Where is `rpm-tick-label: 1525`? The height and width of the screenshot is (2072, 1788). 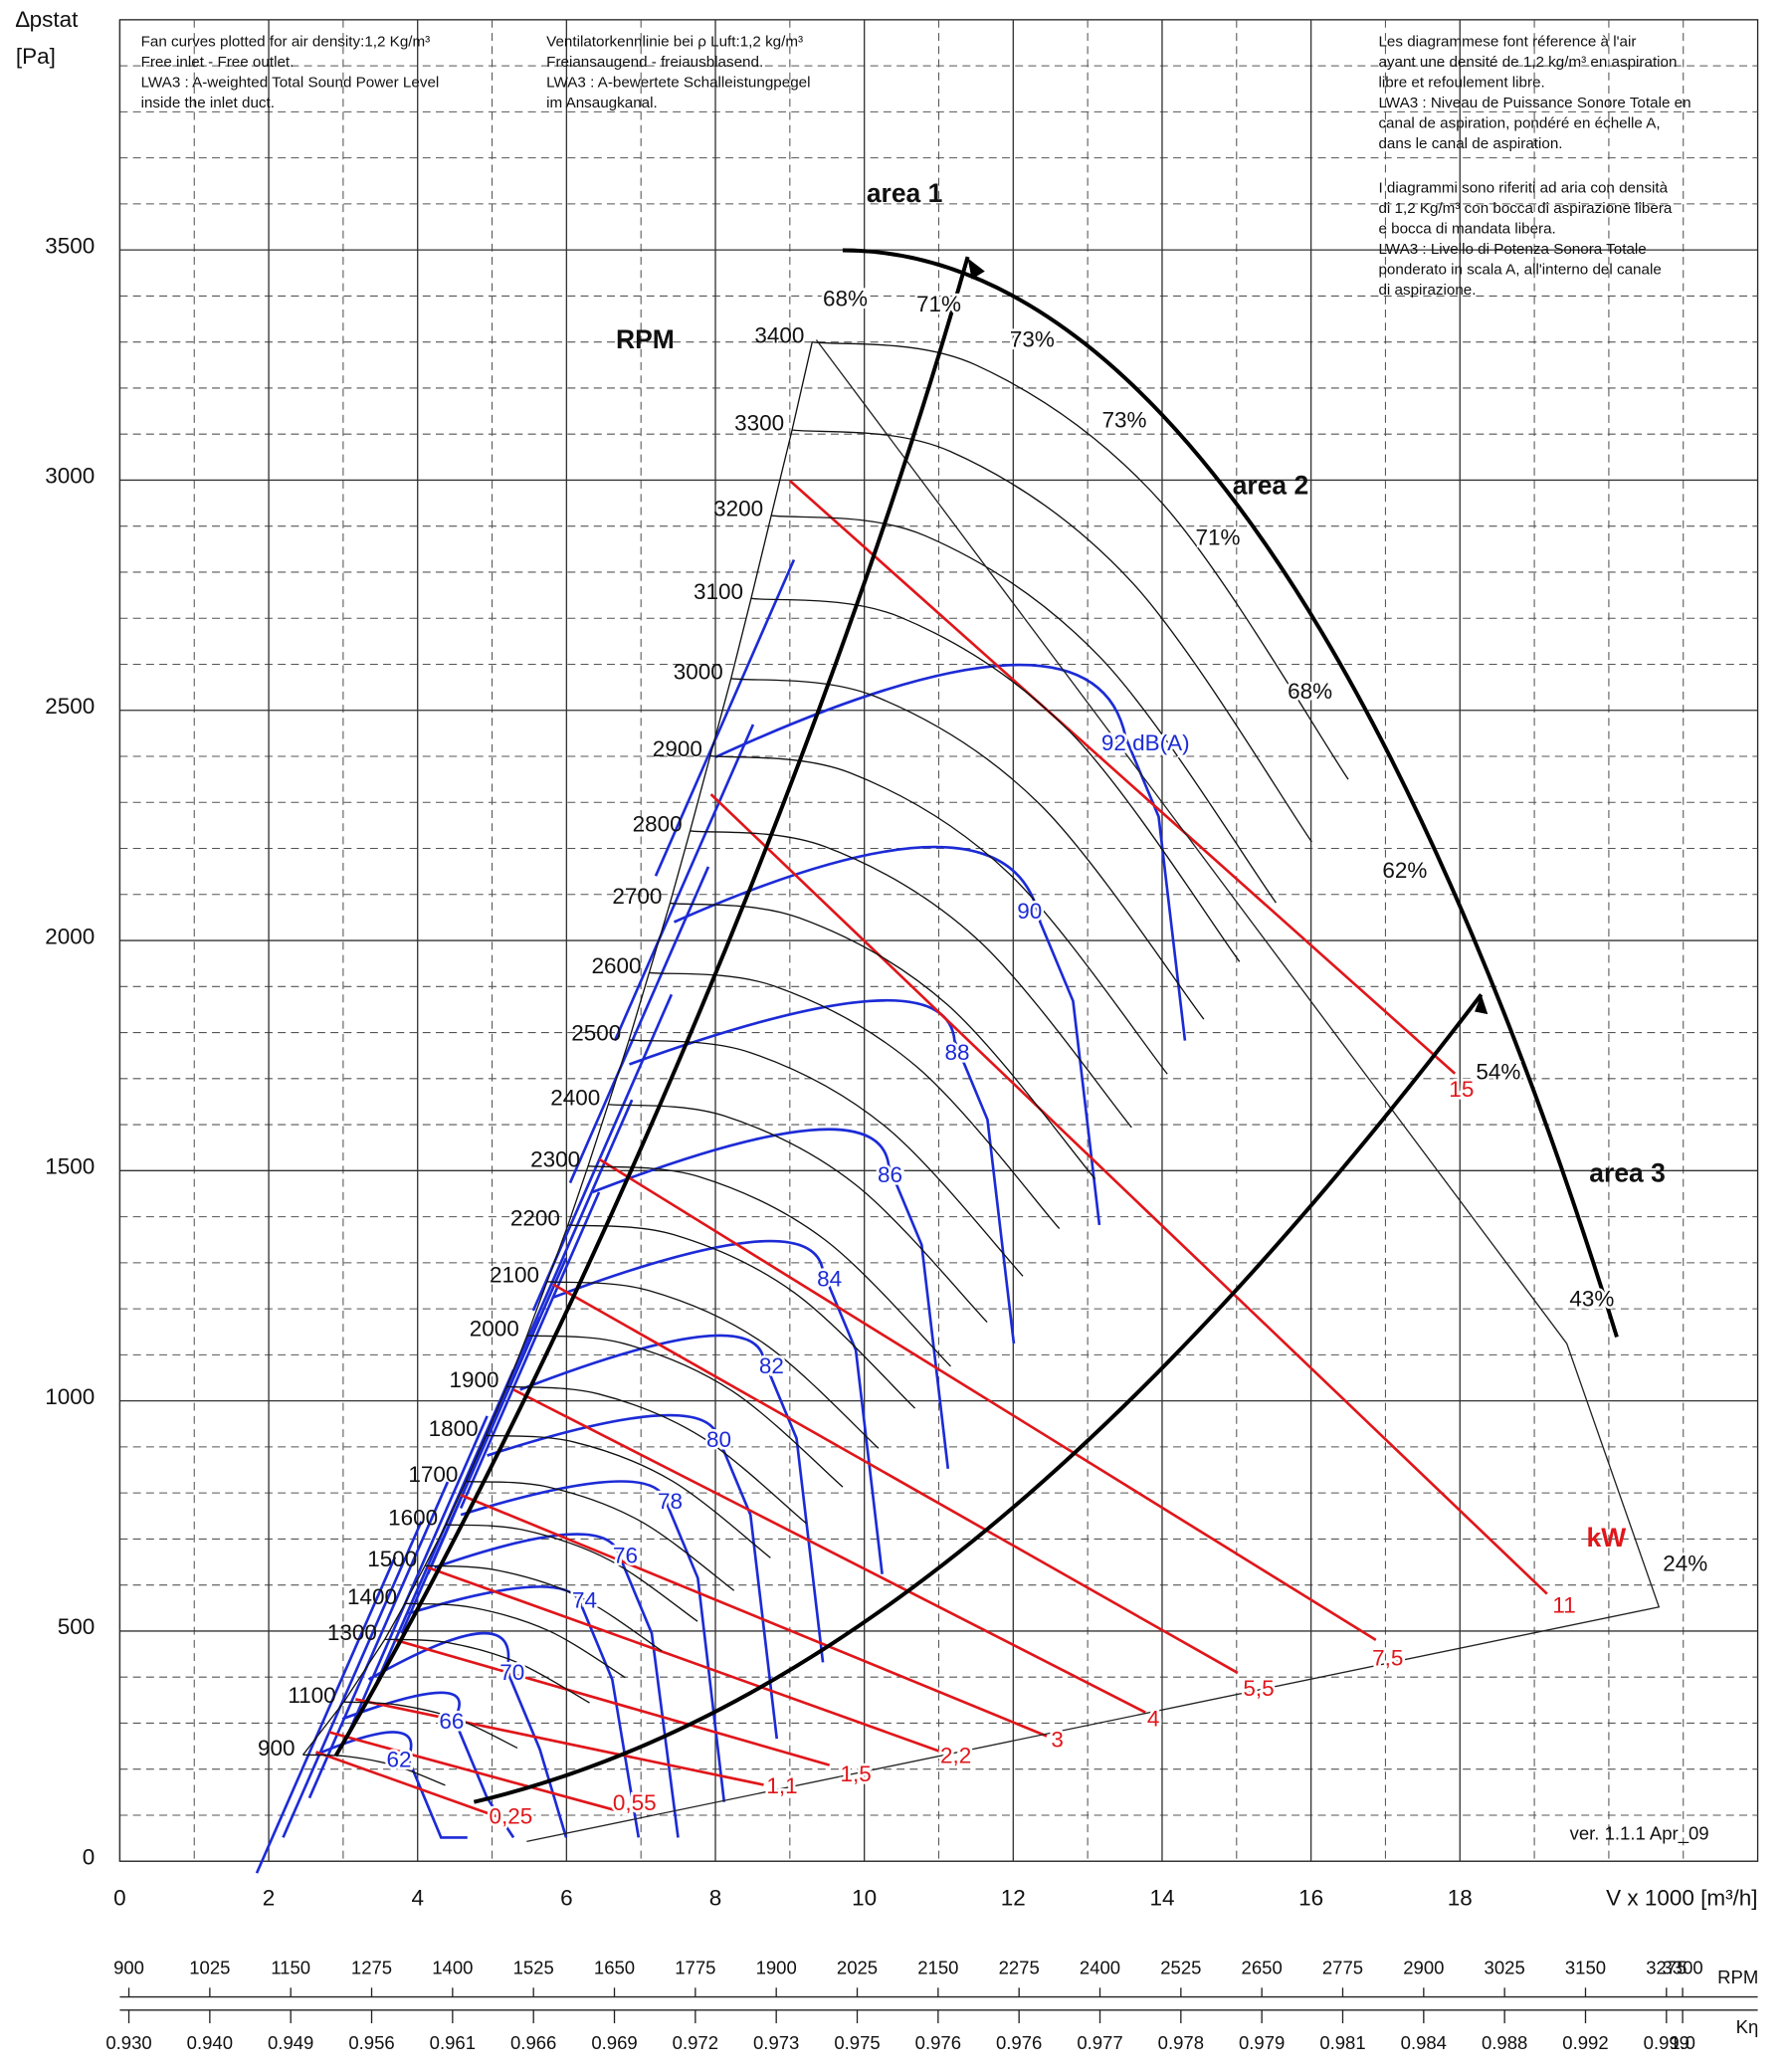
rpm-tick-label: 1525 is located at coordinates (533, 1968).